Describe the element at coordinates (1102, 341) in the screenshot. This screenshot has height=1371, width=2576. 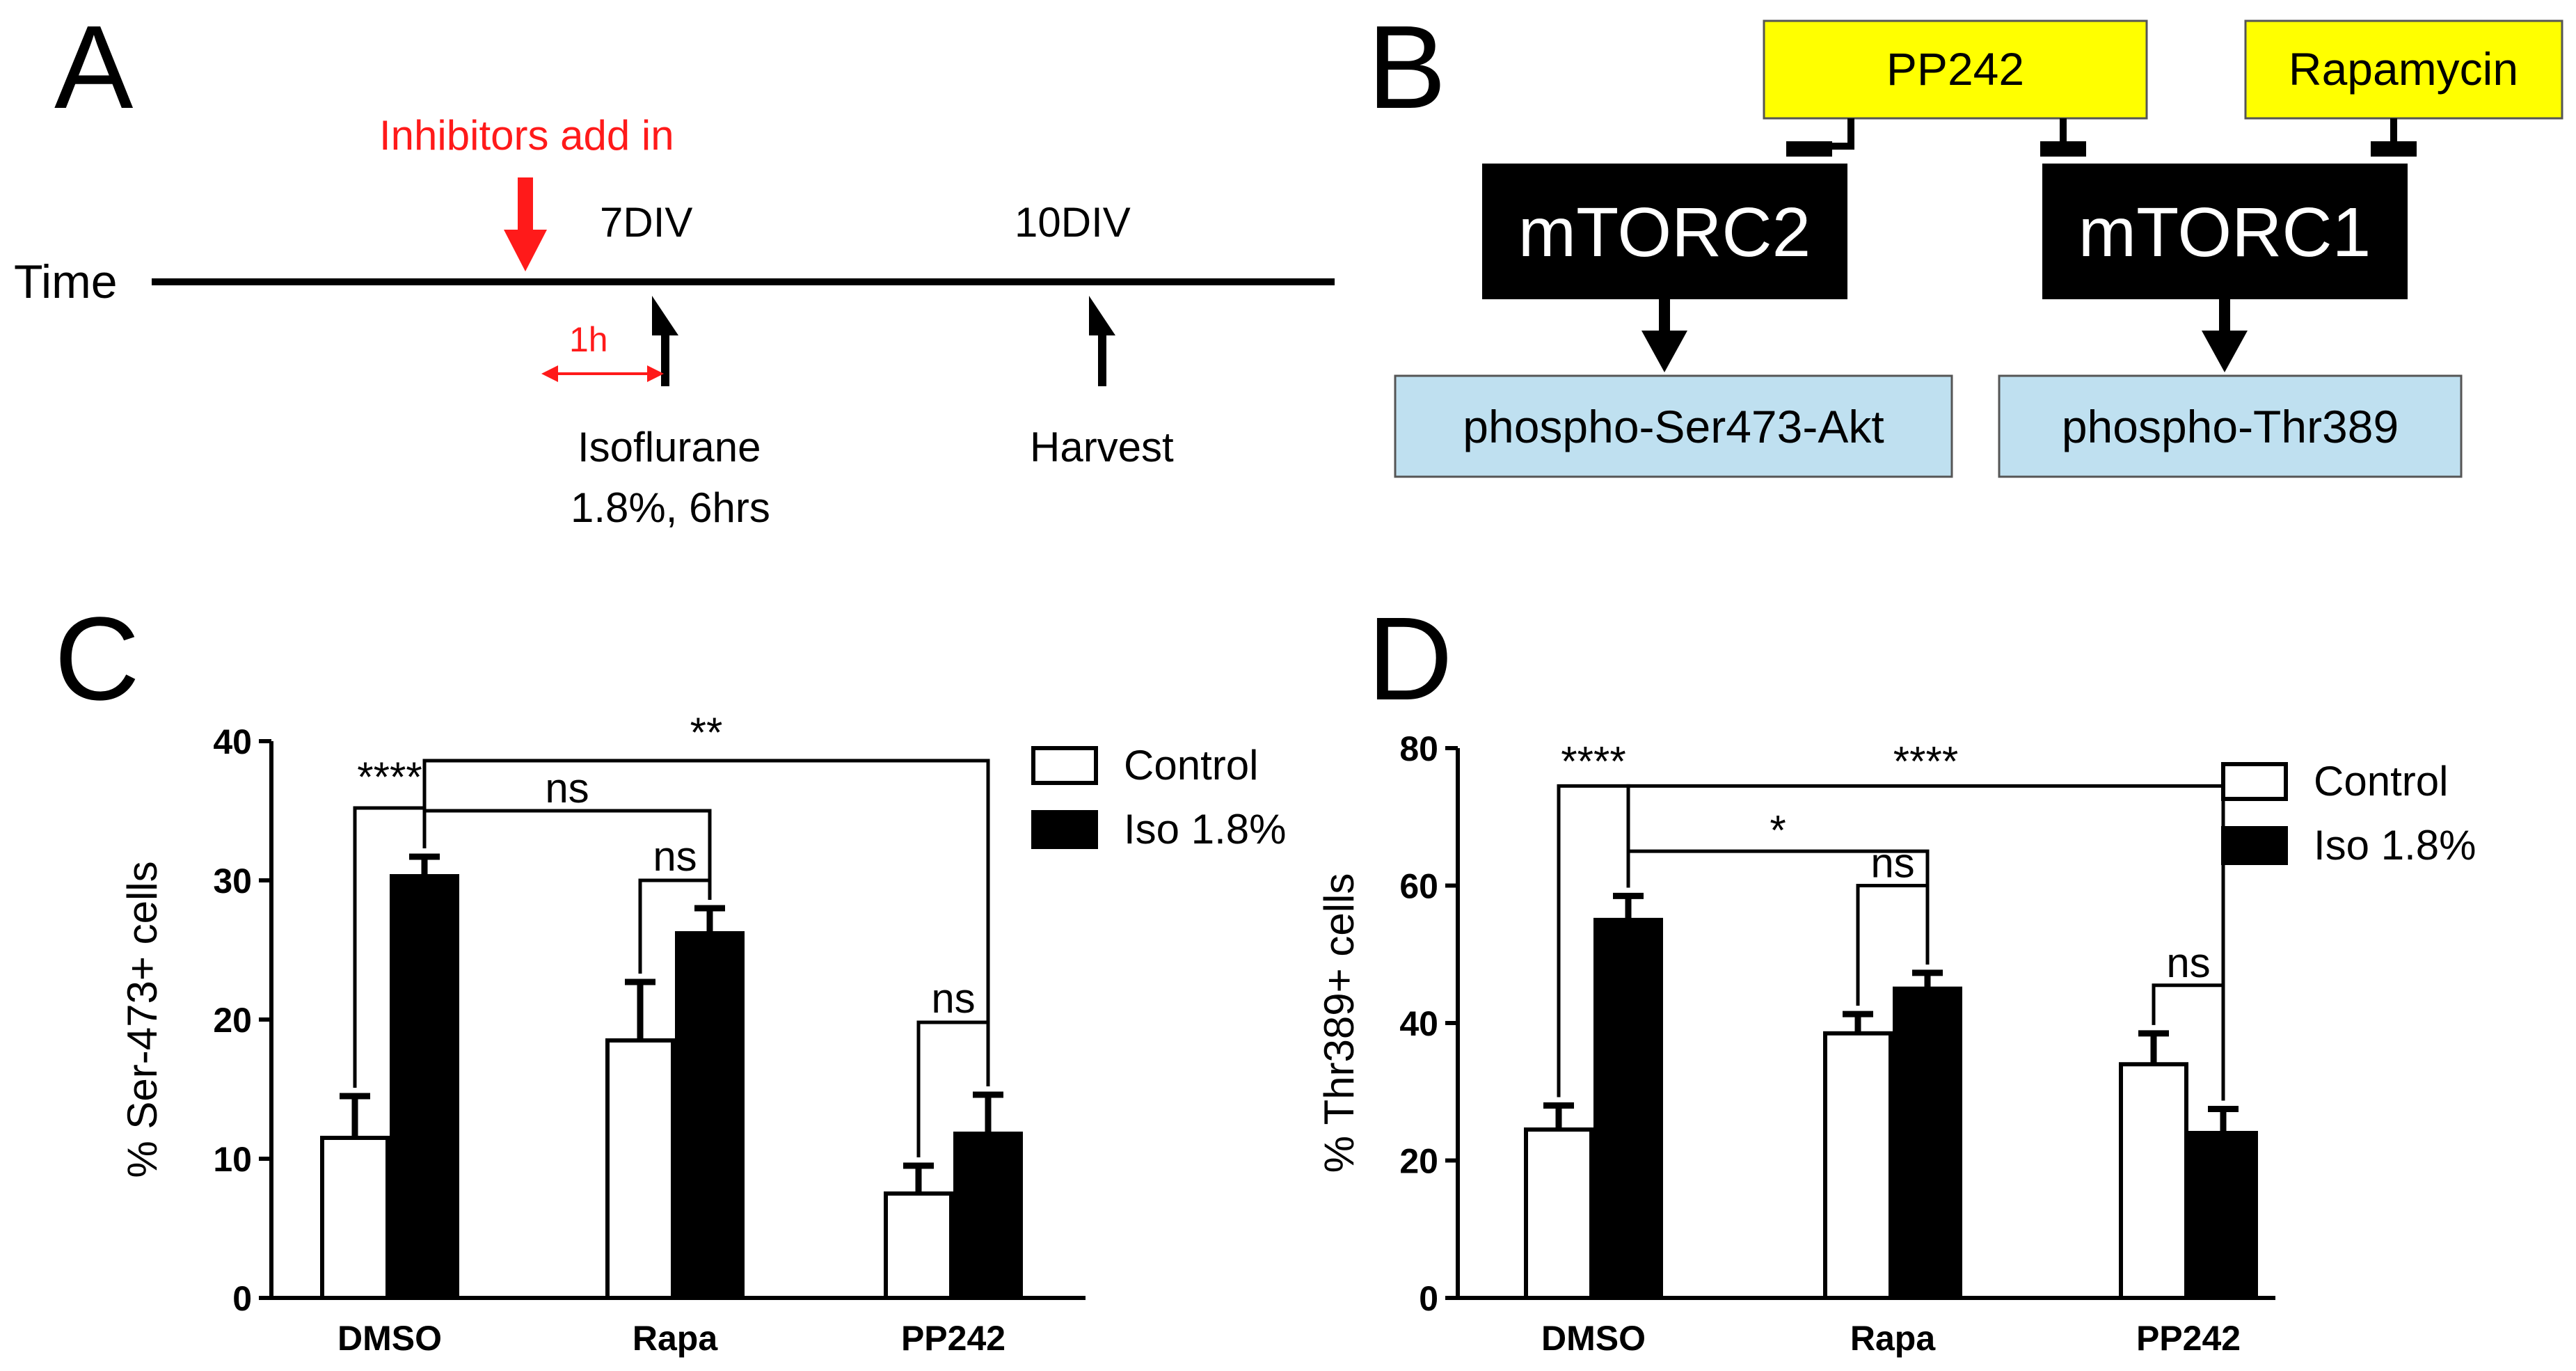
I see `div10-up-arrow-icon` at that location.